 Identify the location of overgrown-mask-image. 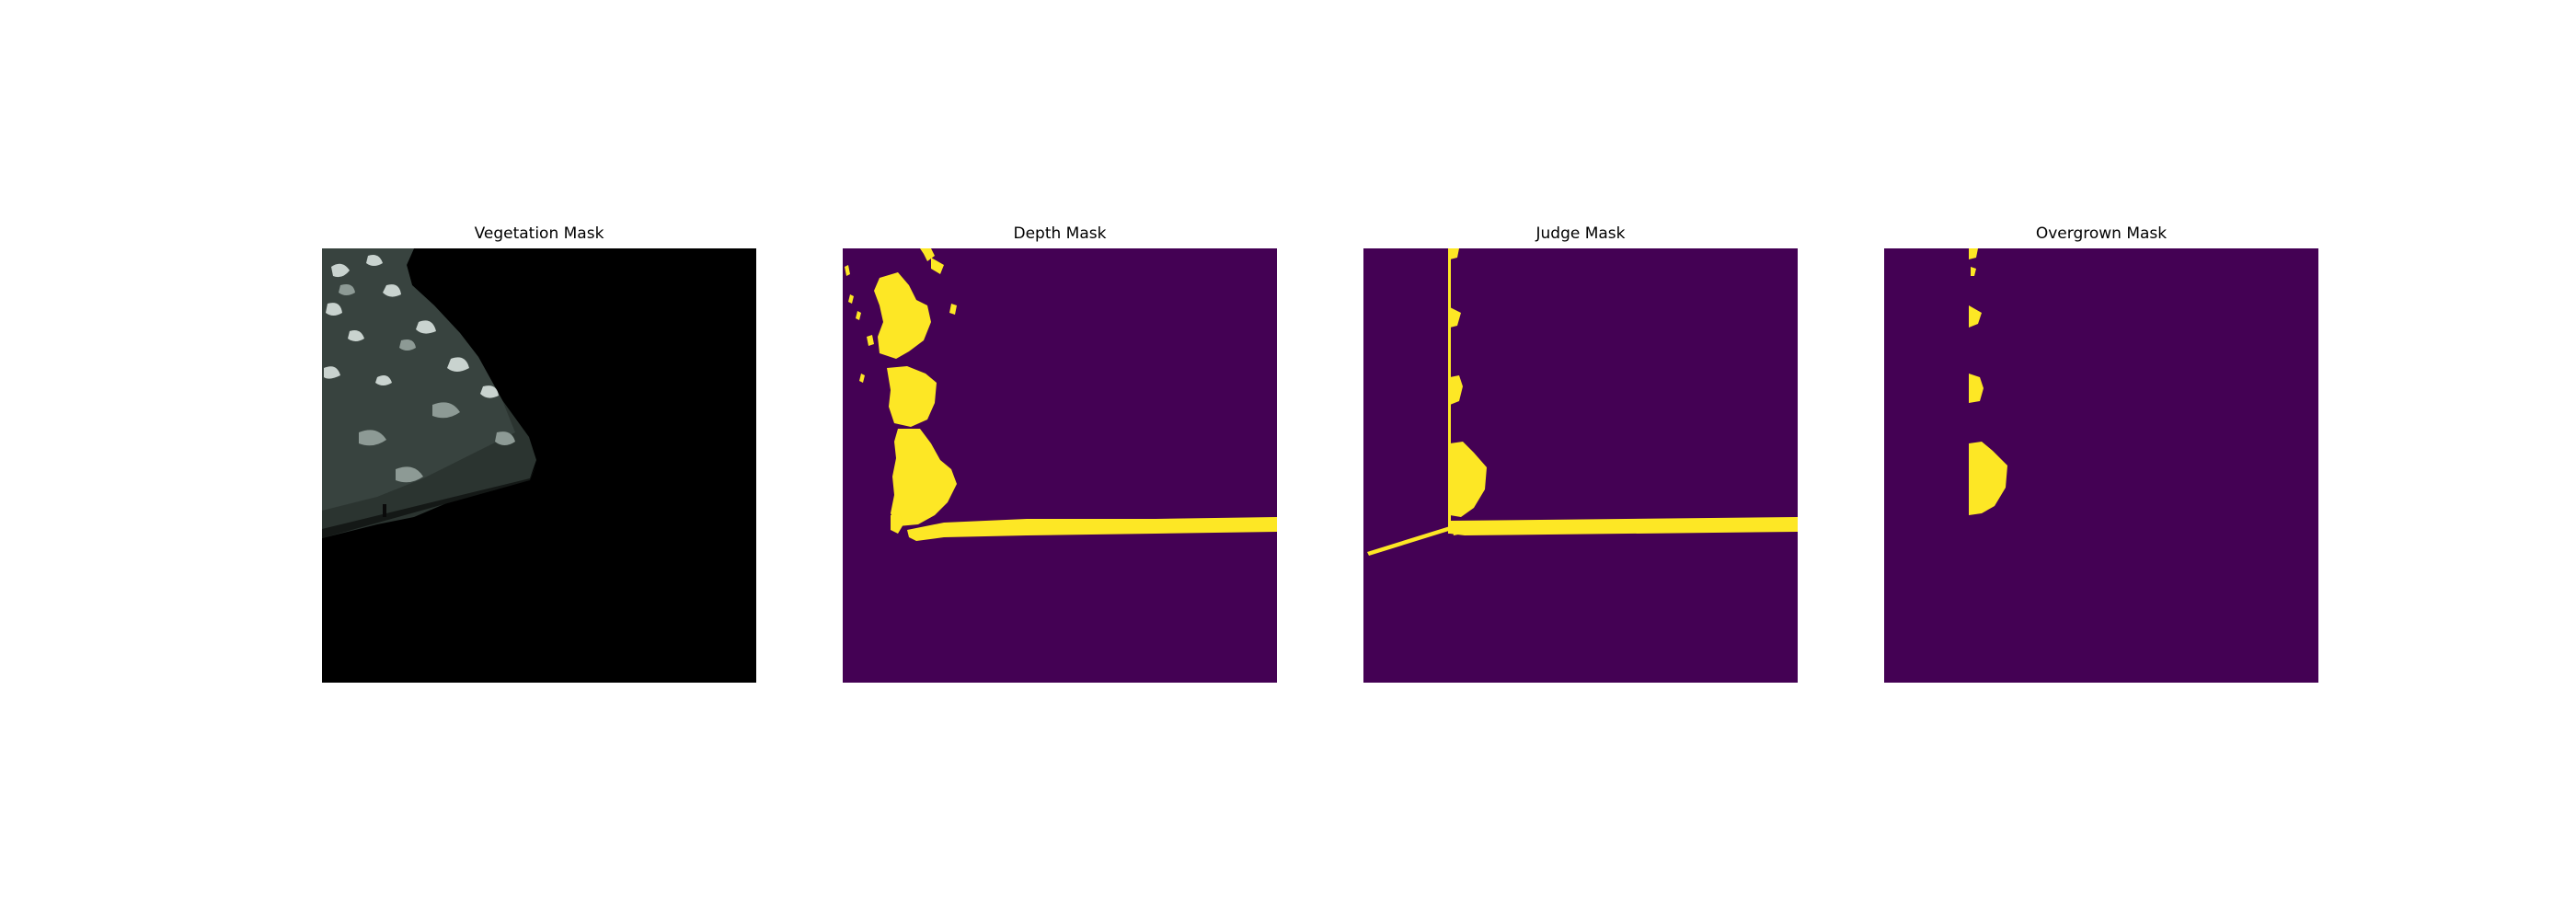
(2101, 465).